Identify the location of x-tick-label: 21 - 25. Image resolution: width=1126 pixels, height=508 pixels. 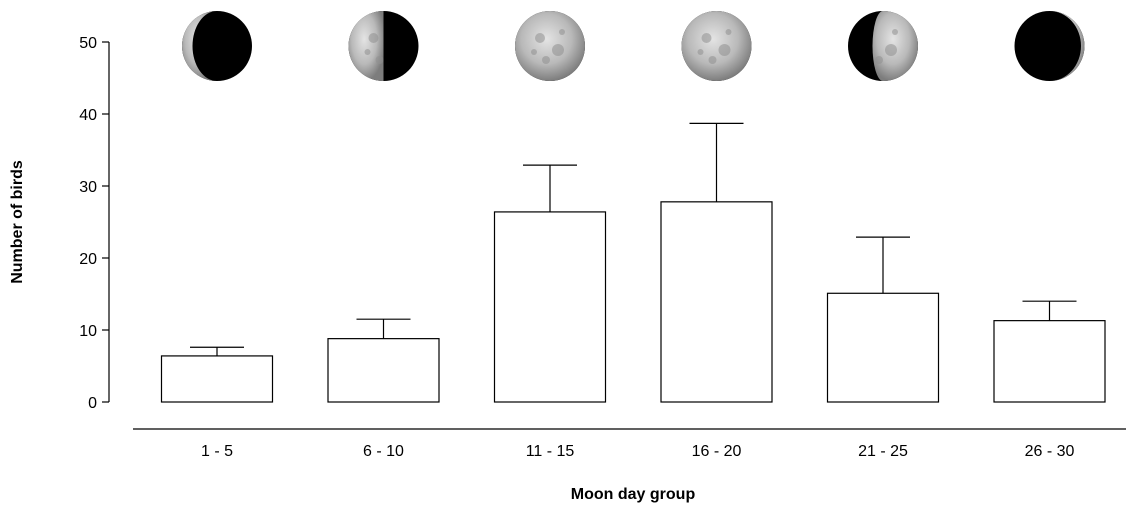
(883, 451).